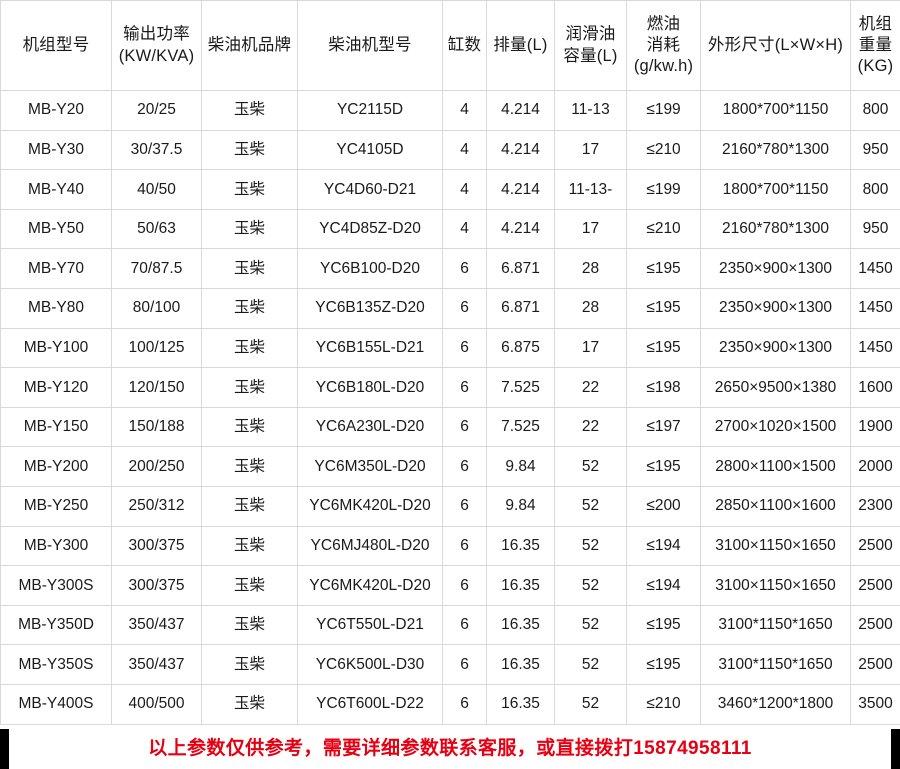 Image resolution: width=900 pixels, height=769 pixels. What do you see at coordinates (875, 388) in the screenshot?
I see `cell-weight: 1600` at bounding box center [875, 388].